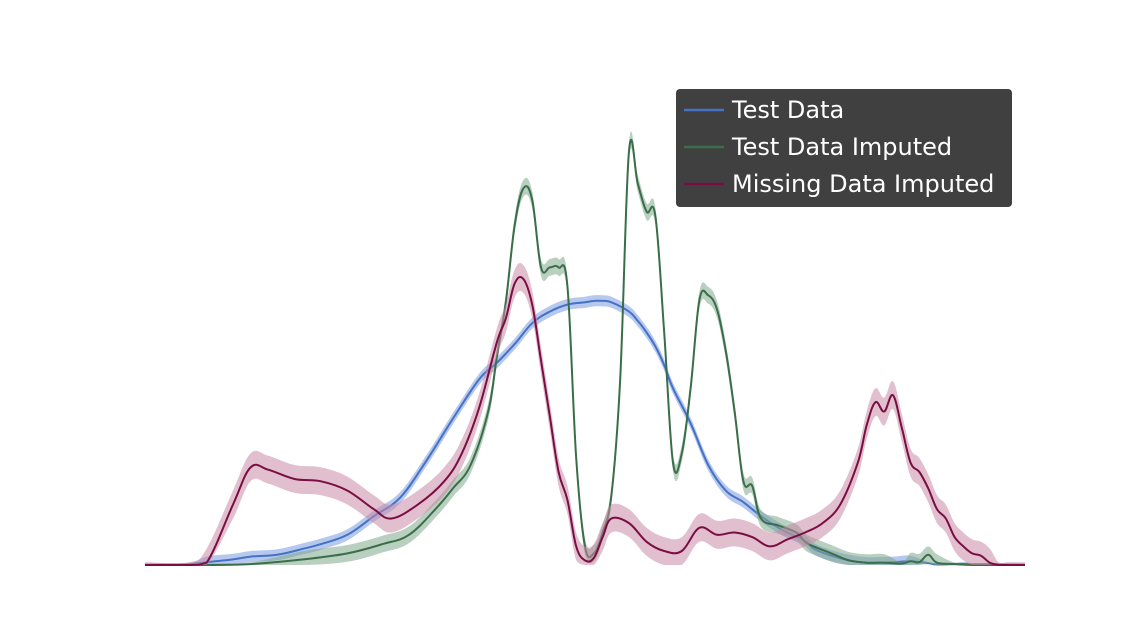 The height and width of the screenshot is (636, 1139). I want to click on legend-label-test-data-imputed: Test Data Imputed, so click(841, 147).